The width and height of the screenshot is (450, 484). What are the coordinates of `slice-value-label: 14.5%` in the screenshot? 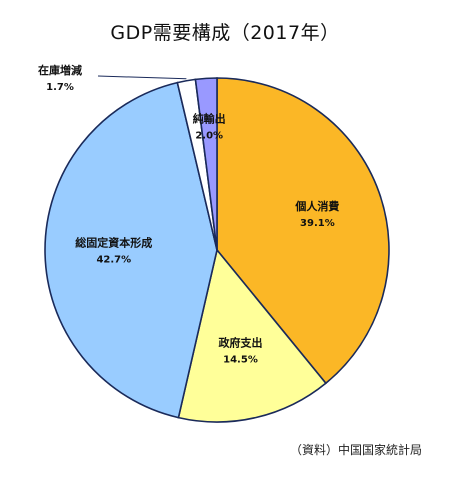 It's located at (240, 360).